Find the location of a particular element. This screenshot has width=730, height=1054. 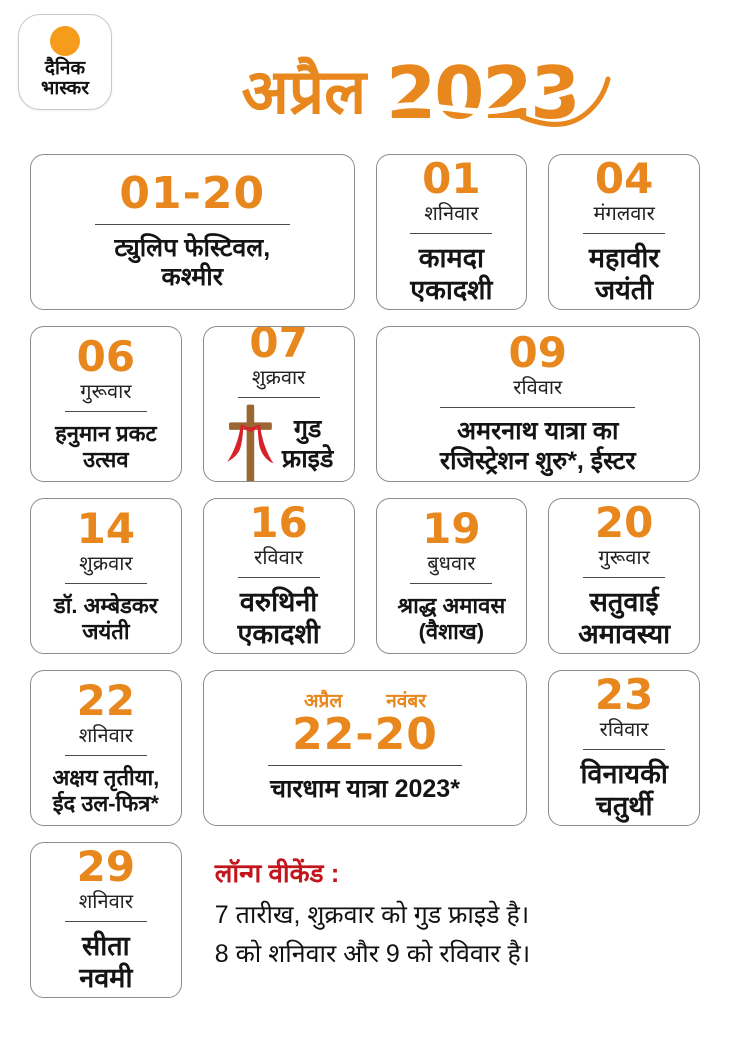

card-date: 09 is located at coordinates (537, 352).